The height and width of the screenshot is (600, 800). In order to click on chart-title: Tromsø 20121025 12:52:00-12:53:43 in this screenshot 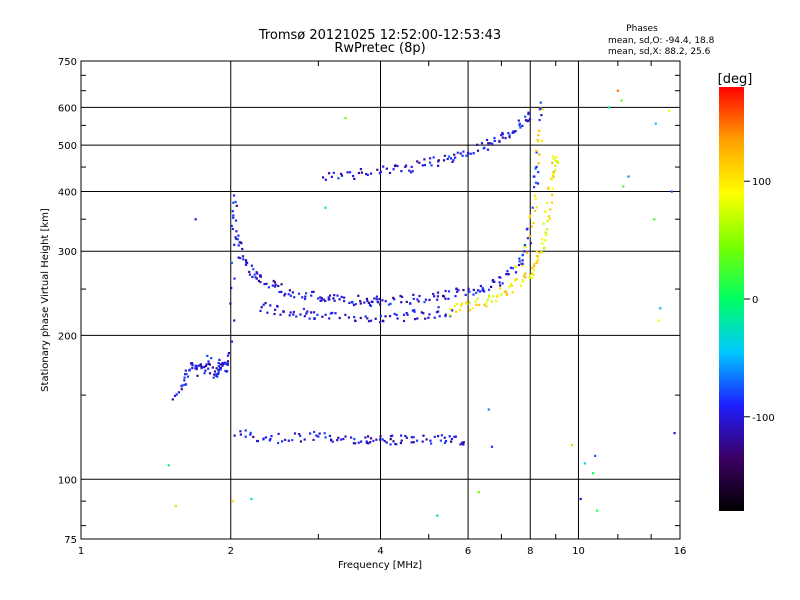, I will do `click(379, 35)`.